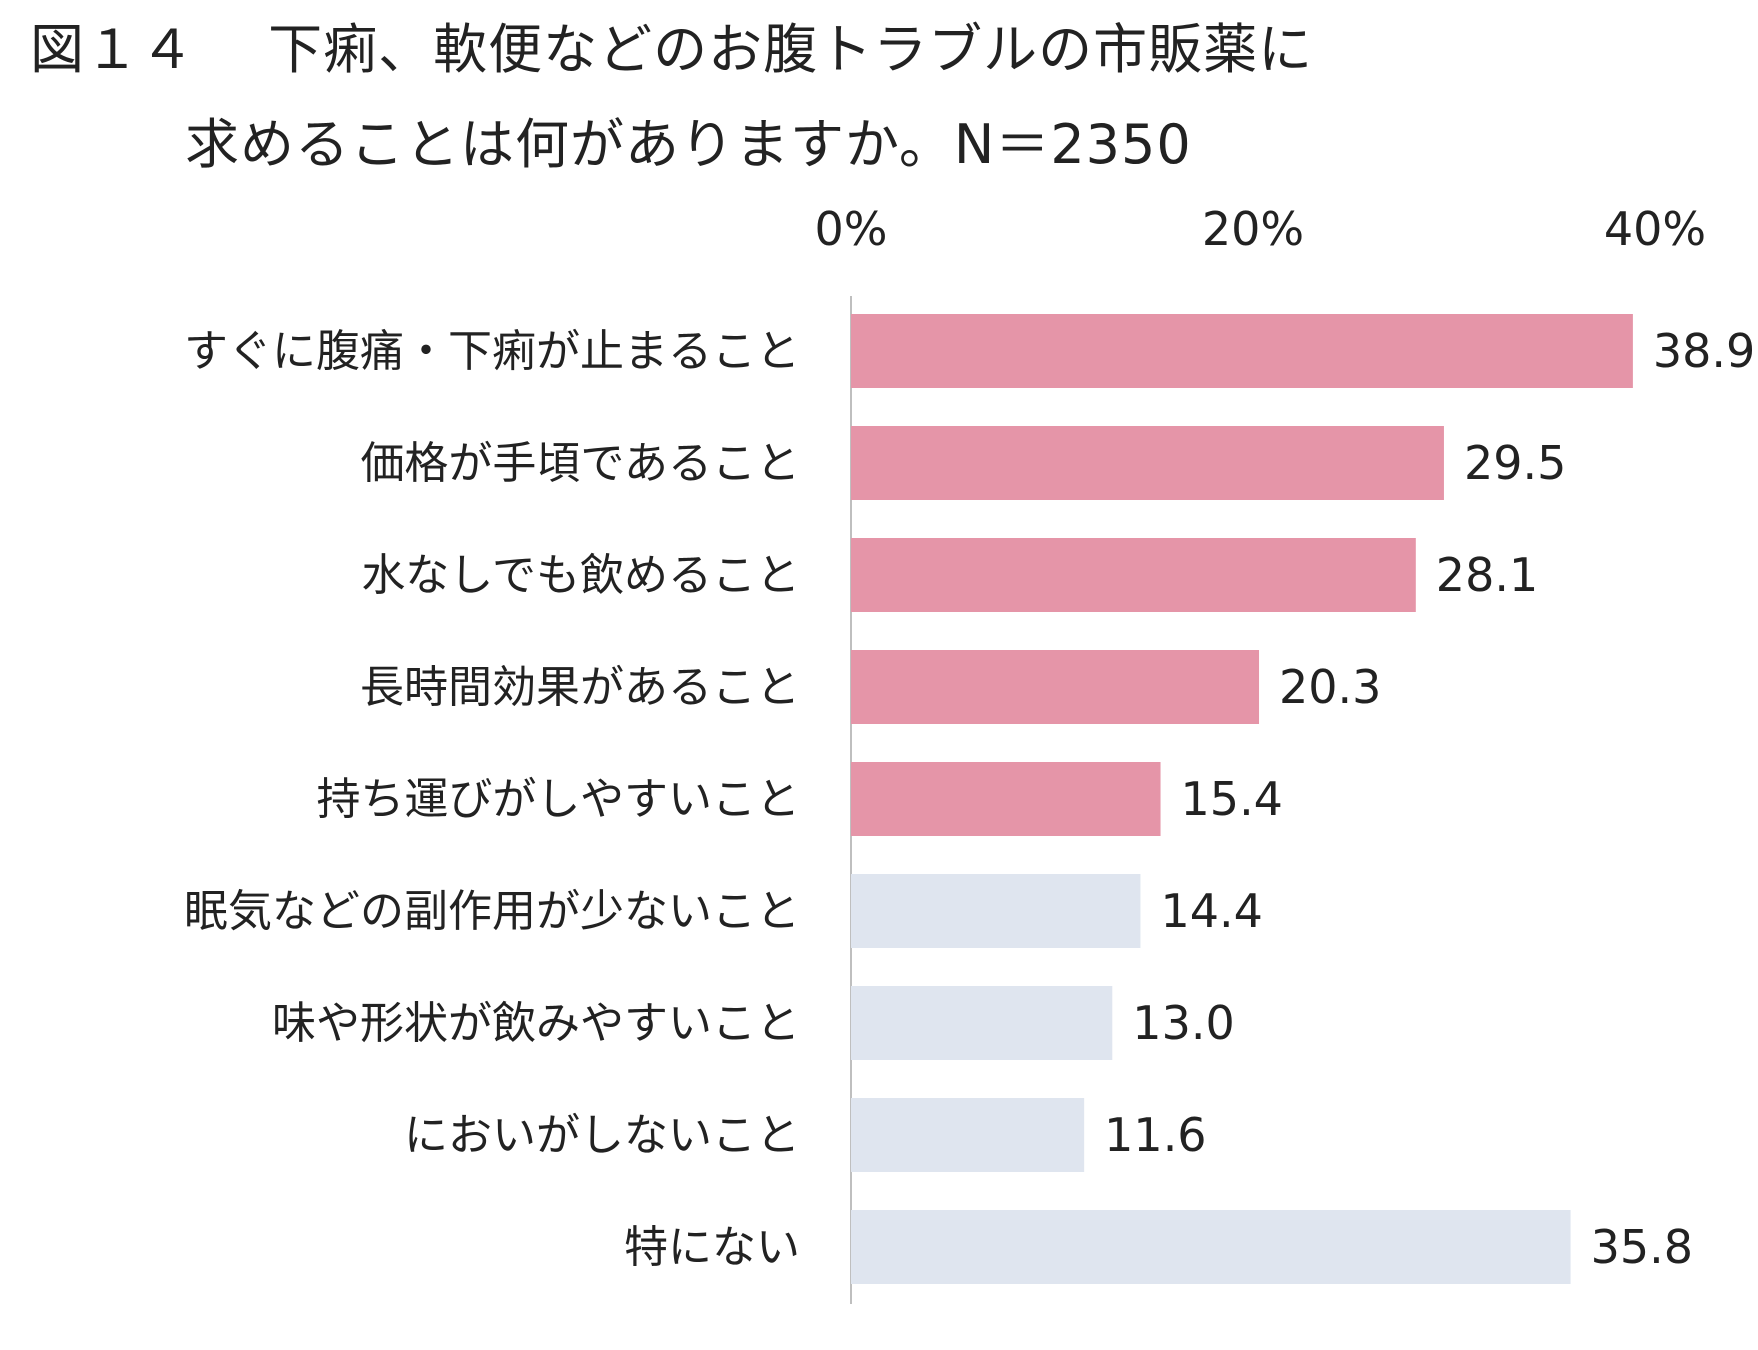  I want to click on chart-title-line-1: 図１４ 下痢、軟便などのお腹トラブルの市販薬に, so click(672, 49).